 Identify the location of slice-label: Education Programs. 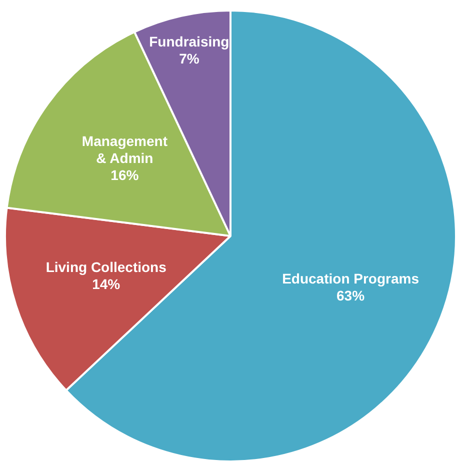
(351, 278).